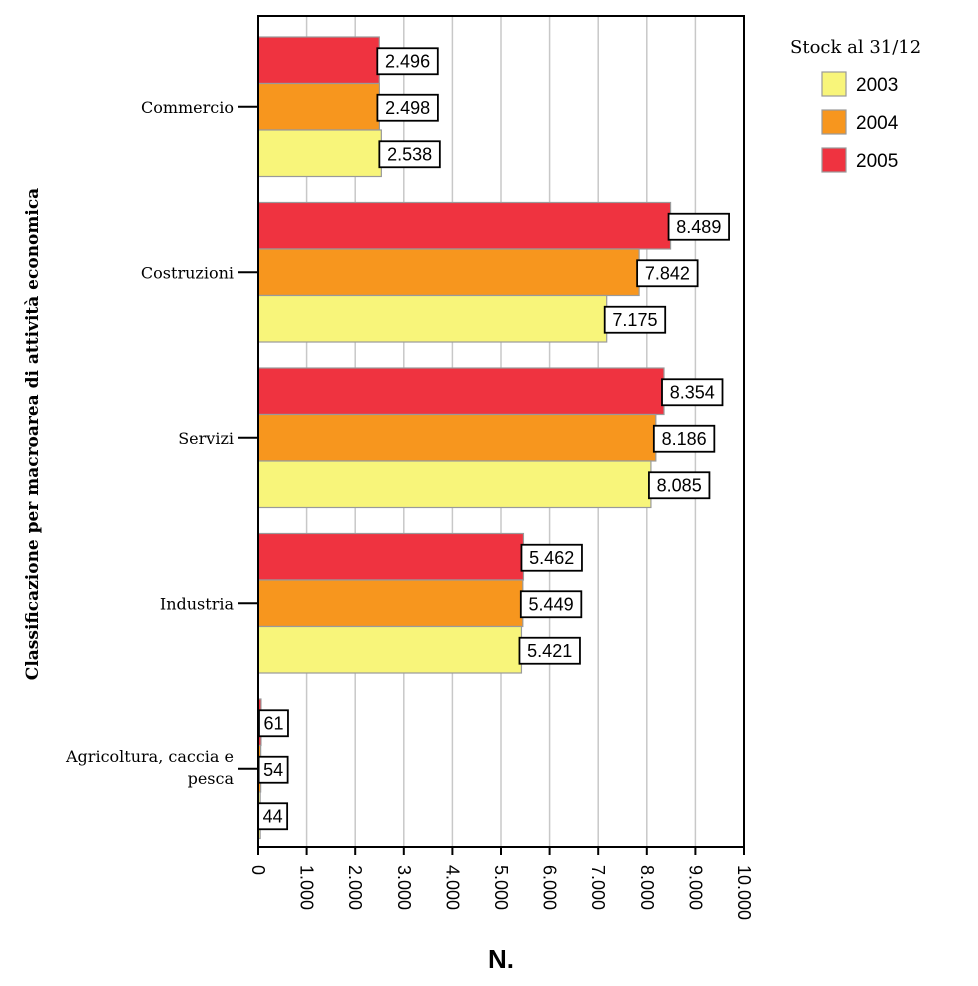  What do you see at coordinates (550, 887) in the screenshot?
I see `x-tick-label: 6.000` at bounding box center [550, 887].